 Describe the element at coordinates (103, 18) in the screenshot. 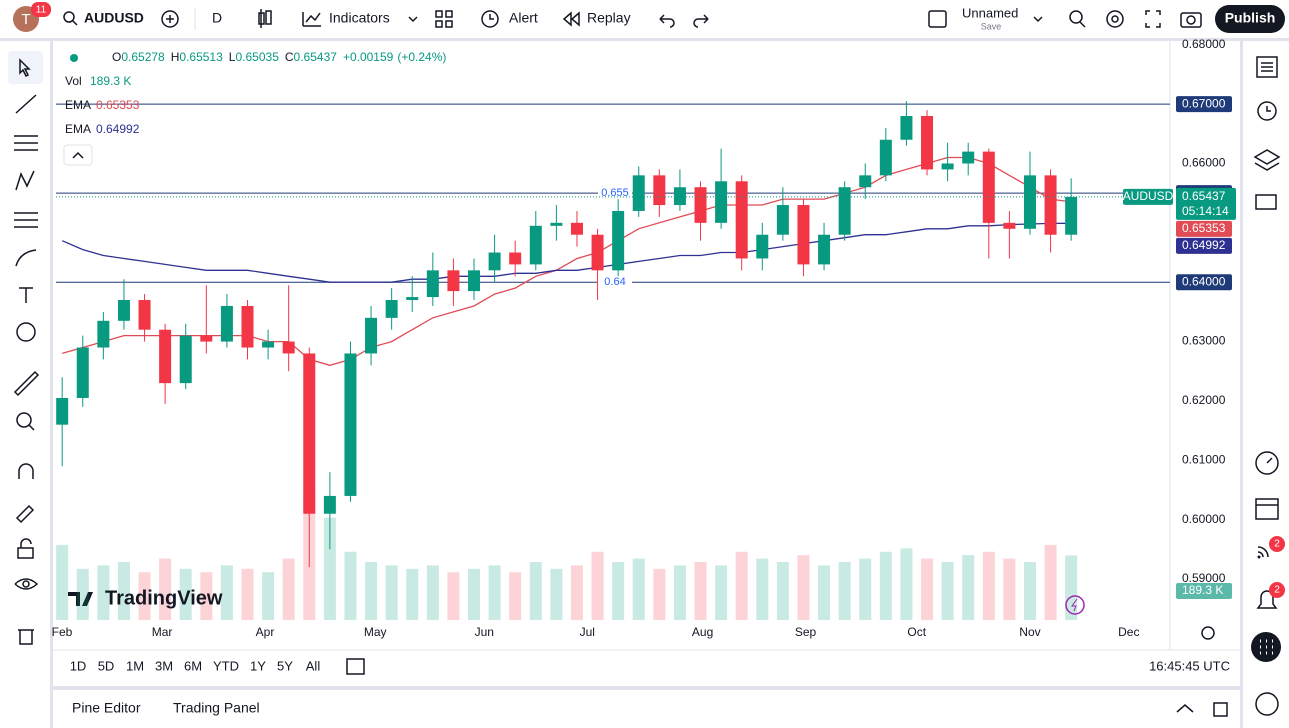

I see `symbol-search: AUDUSD` at that location.